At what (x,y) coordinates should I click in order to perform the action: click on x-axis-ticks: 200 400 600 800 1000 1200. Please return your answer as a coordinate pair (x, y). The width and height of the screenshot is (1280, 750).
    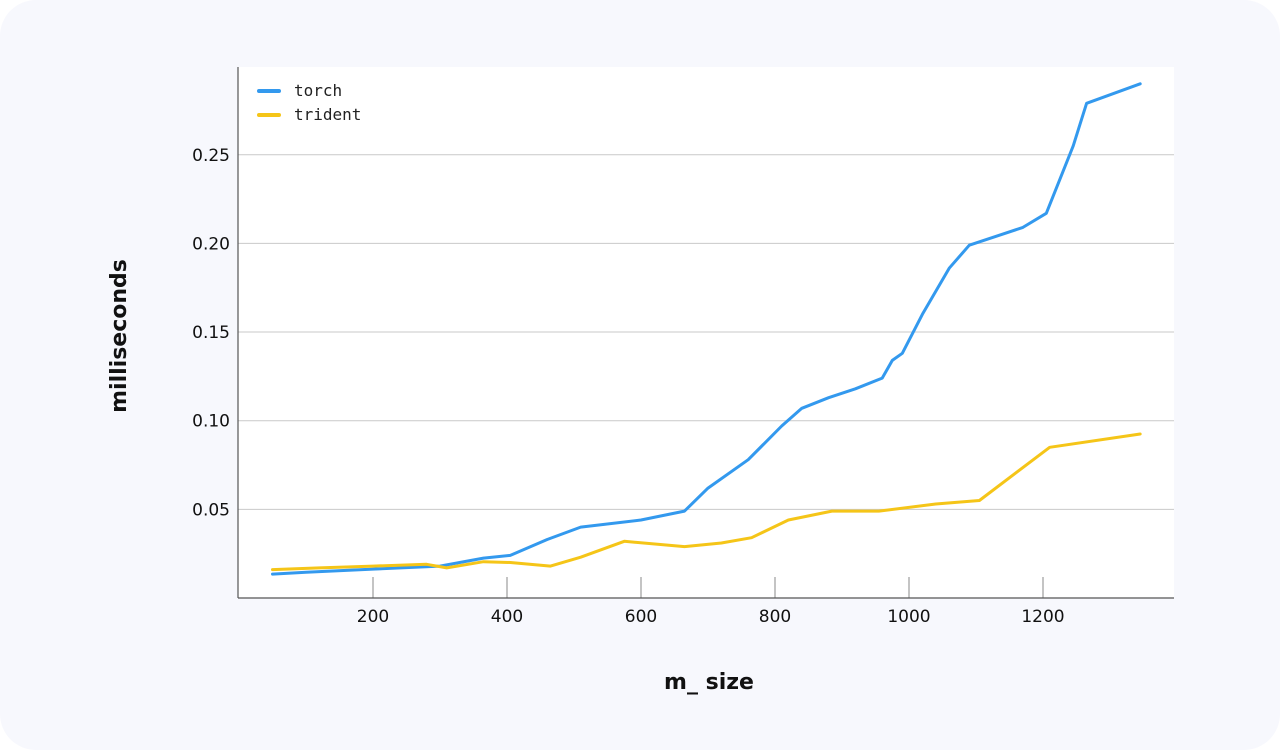
    Looking at the image, I should click on (711, 602).